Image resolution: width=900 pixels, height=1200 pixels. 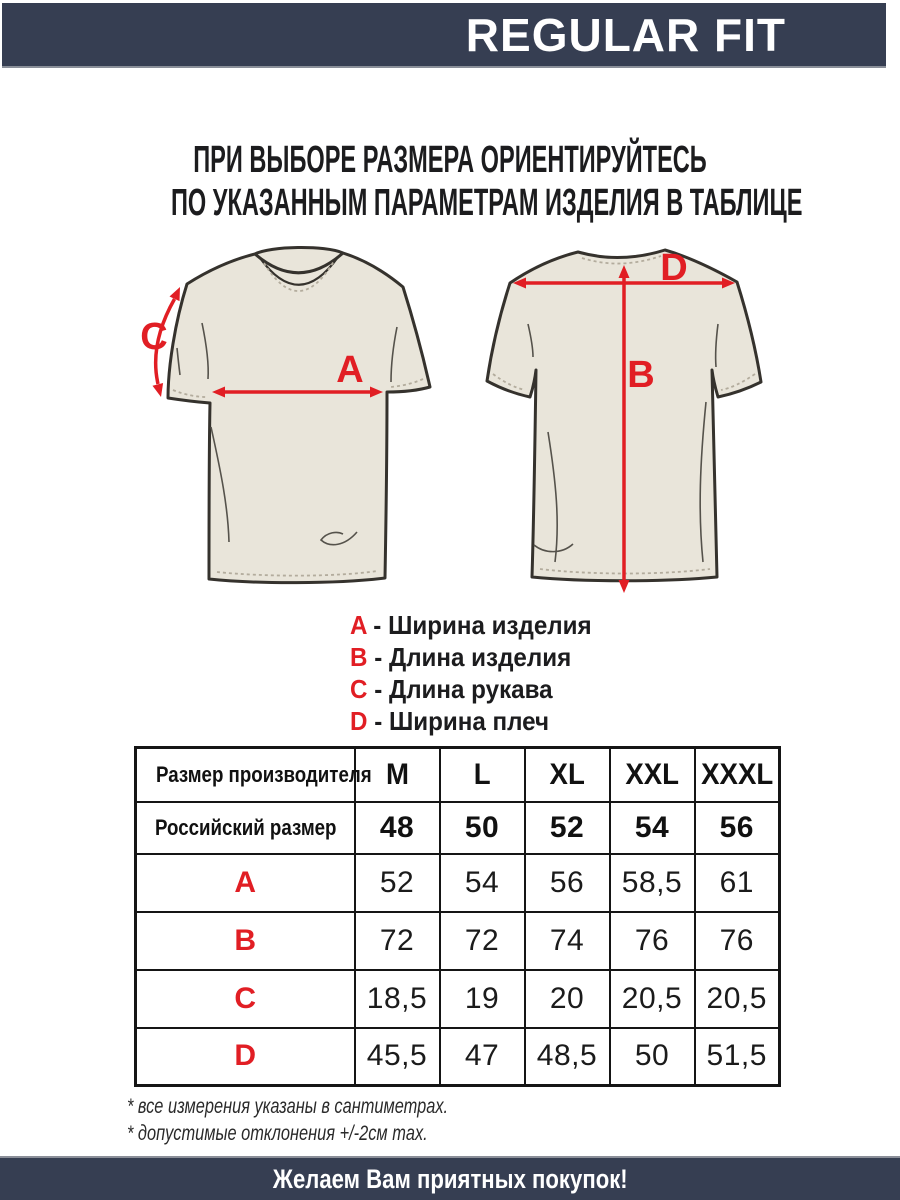 What do you see at coordinates (450, 160) in the screenshot?
I see `heading-line-1: ПРИ ВЫБОРЕ РАЗМЕРА ОРИЕНТИРУЙТЕСЬ` at bounding box center [450, 160].